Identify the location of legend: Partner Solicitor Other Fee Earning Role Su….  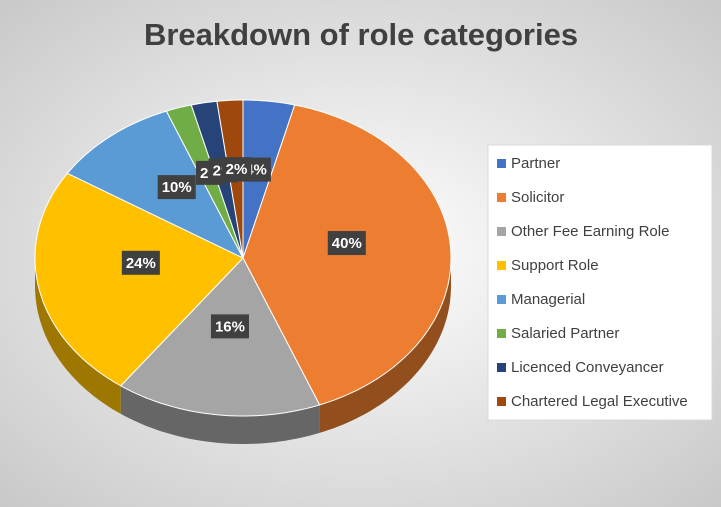
(592, 282).